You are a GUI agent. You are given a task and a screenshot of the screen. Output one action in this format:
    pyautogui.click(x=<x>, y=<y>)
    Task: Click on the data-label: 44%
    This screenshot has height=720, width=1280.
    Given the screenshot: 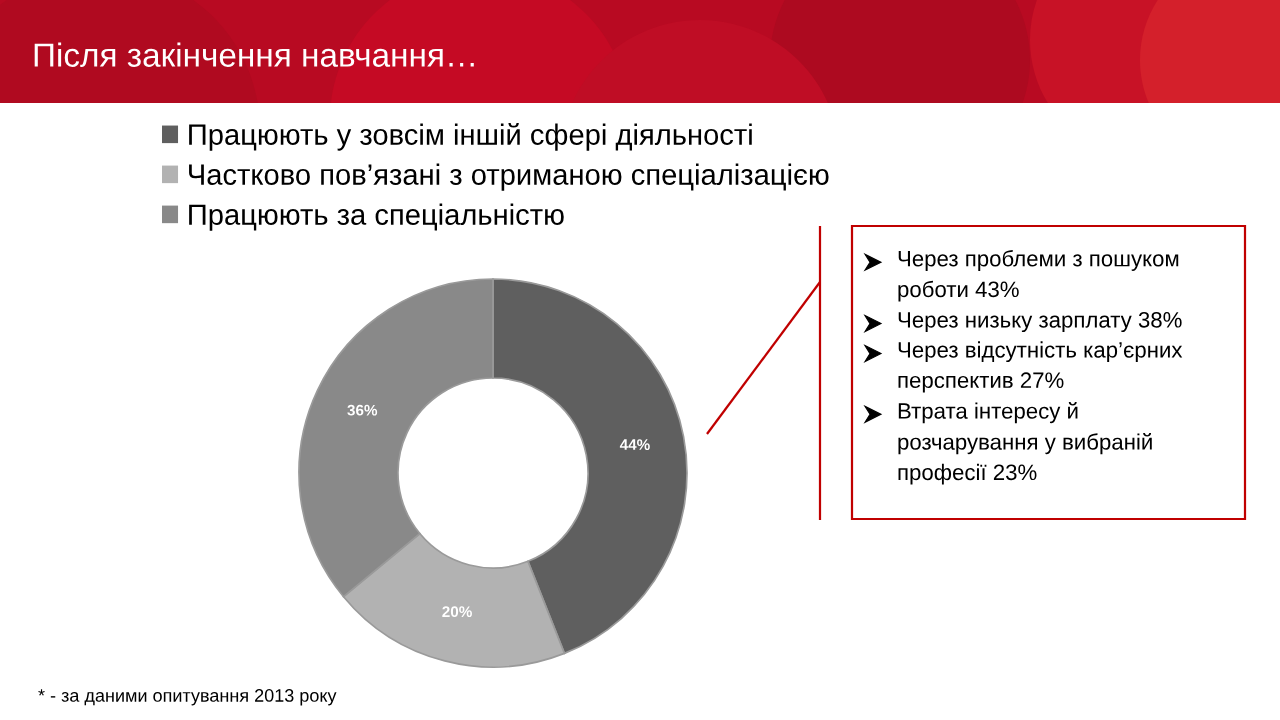 What is the action you would take?
    pyautogui.click(x=634, y=444)
    